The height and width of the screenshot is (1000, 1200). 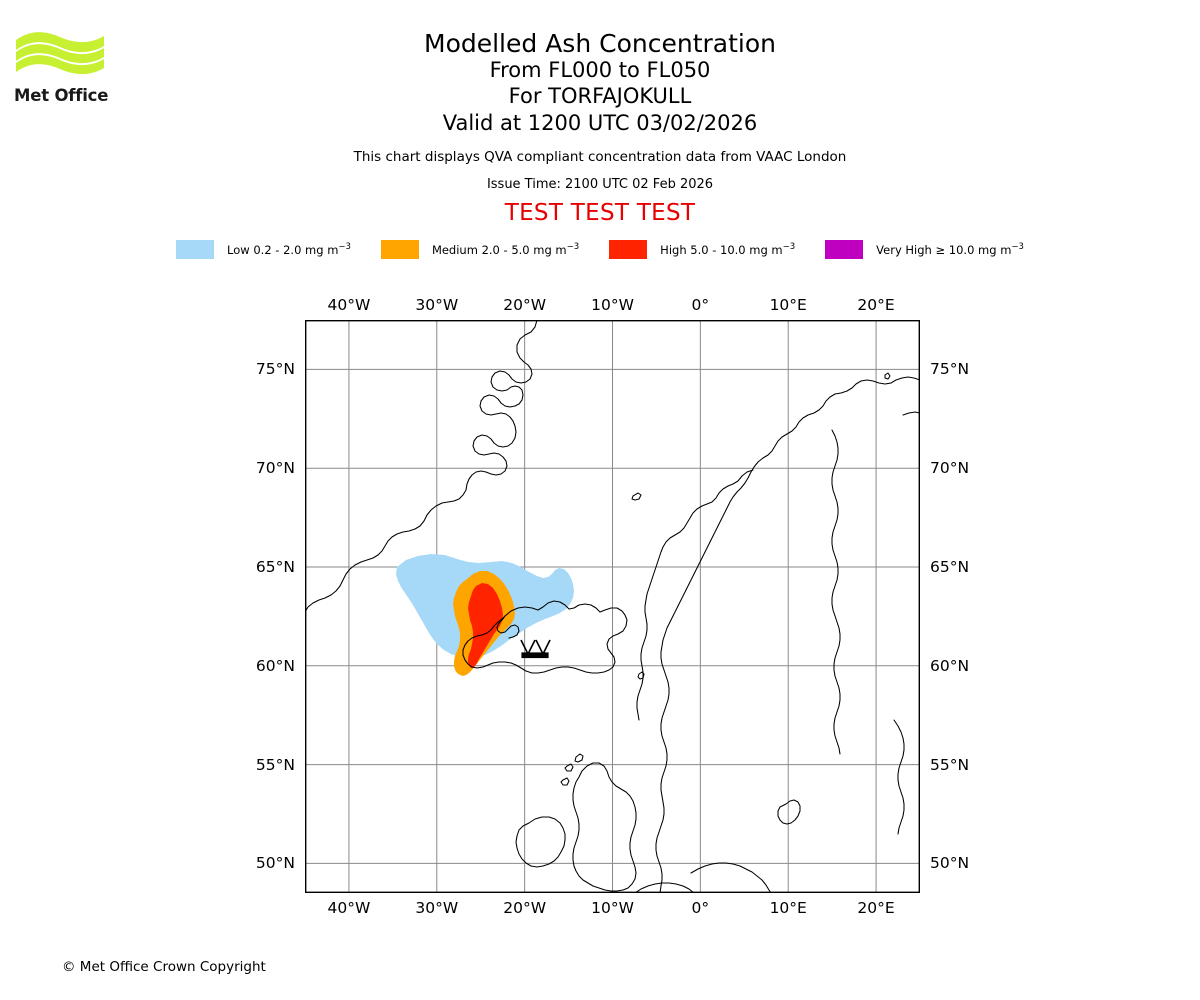 I want to click on lon-tick-bottom-0: 40°W, so click(x=349, y=908).